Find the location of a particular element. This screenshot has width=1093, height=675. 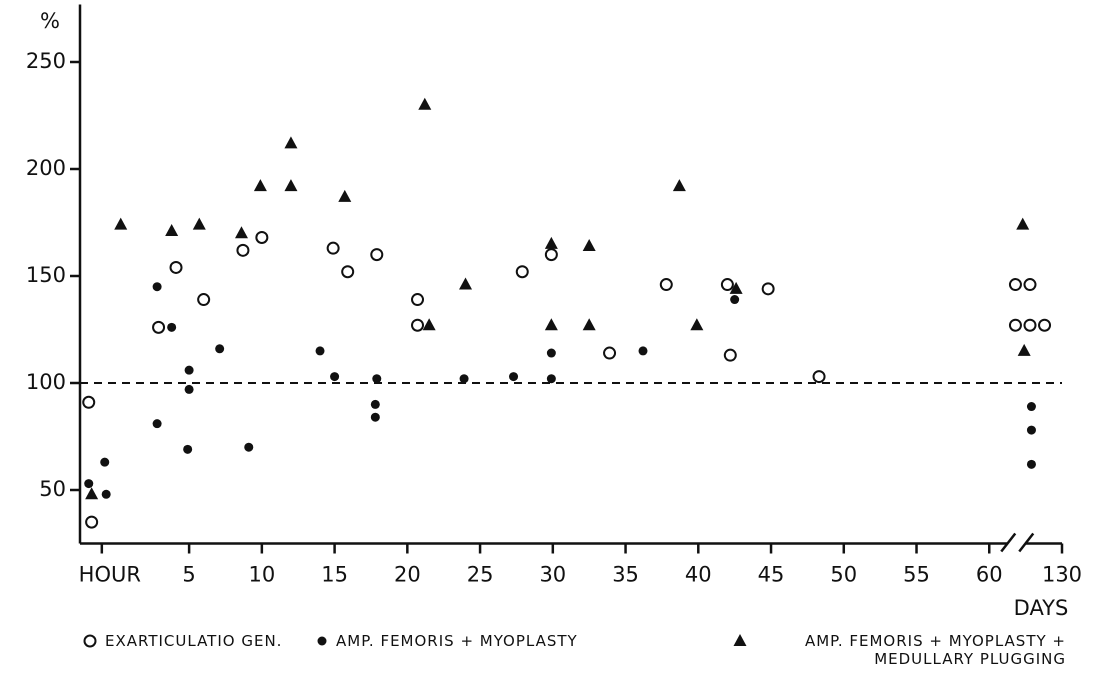

x-axis-label: DAYS is located at coordinates (1041, 608).